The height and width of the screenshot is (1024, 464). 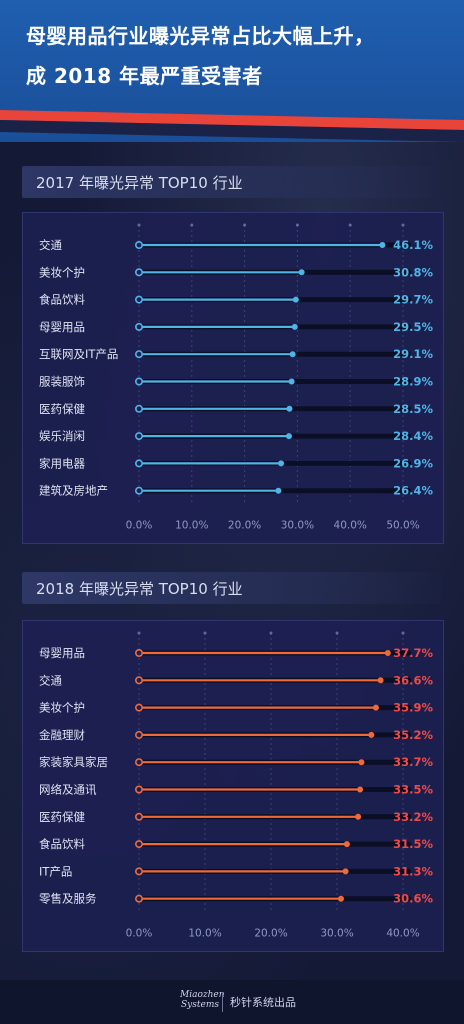 I want to click on value-label: 36.6%, so click(x=413, y=680).